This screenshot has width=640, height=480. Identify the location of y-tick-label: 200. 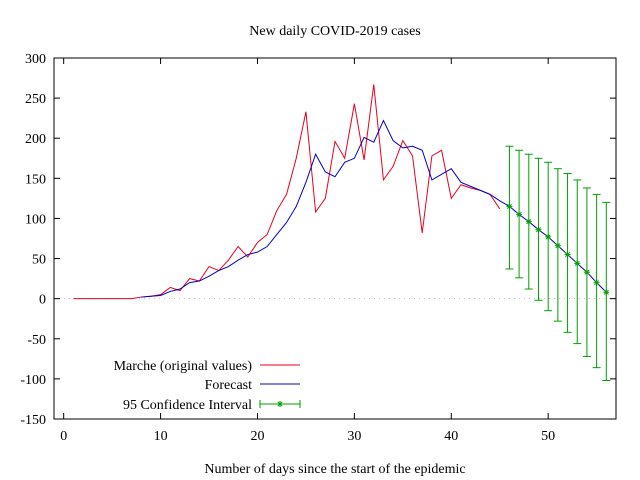
(35, 139).